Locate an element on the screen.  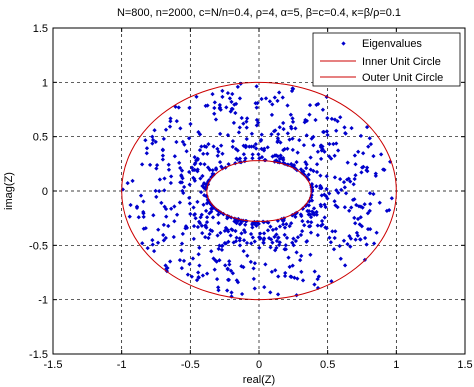
x-tick-label: -1 is located at coordinates (122, 365).